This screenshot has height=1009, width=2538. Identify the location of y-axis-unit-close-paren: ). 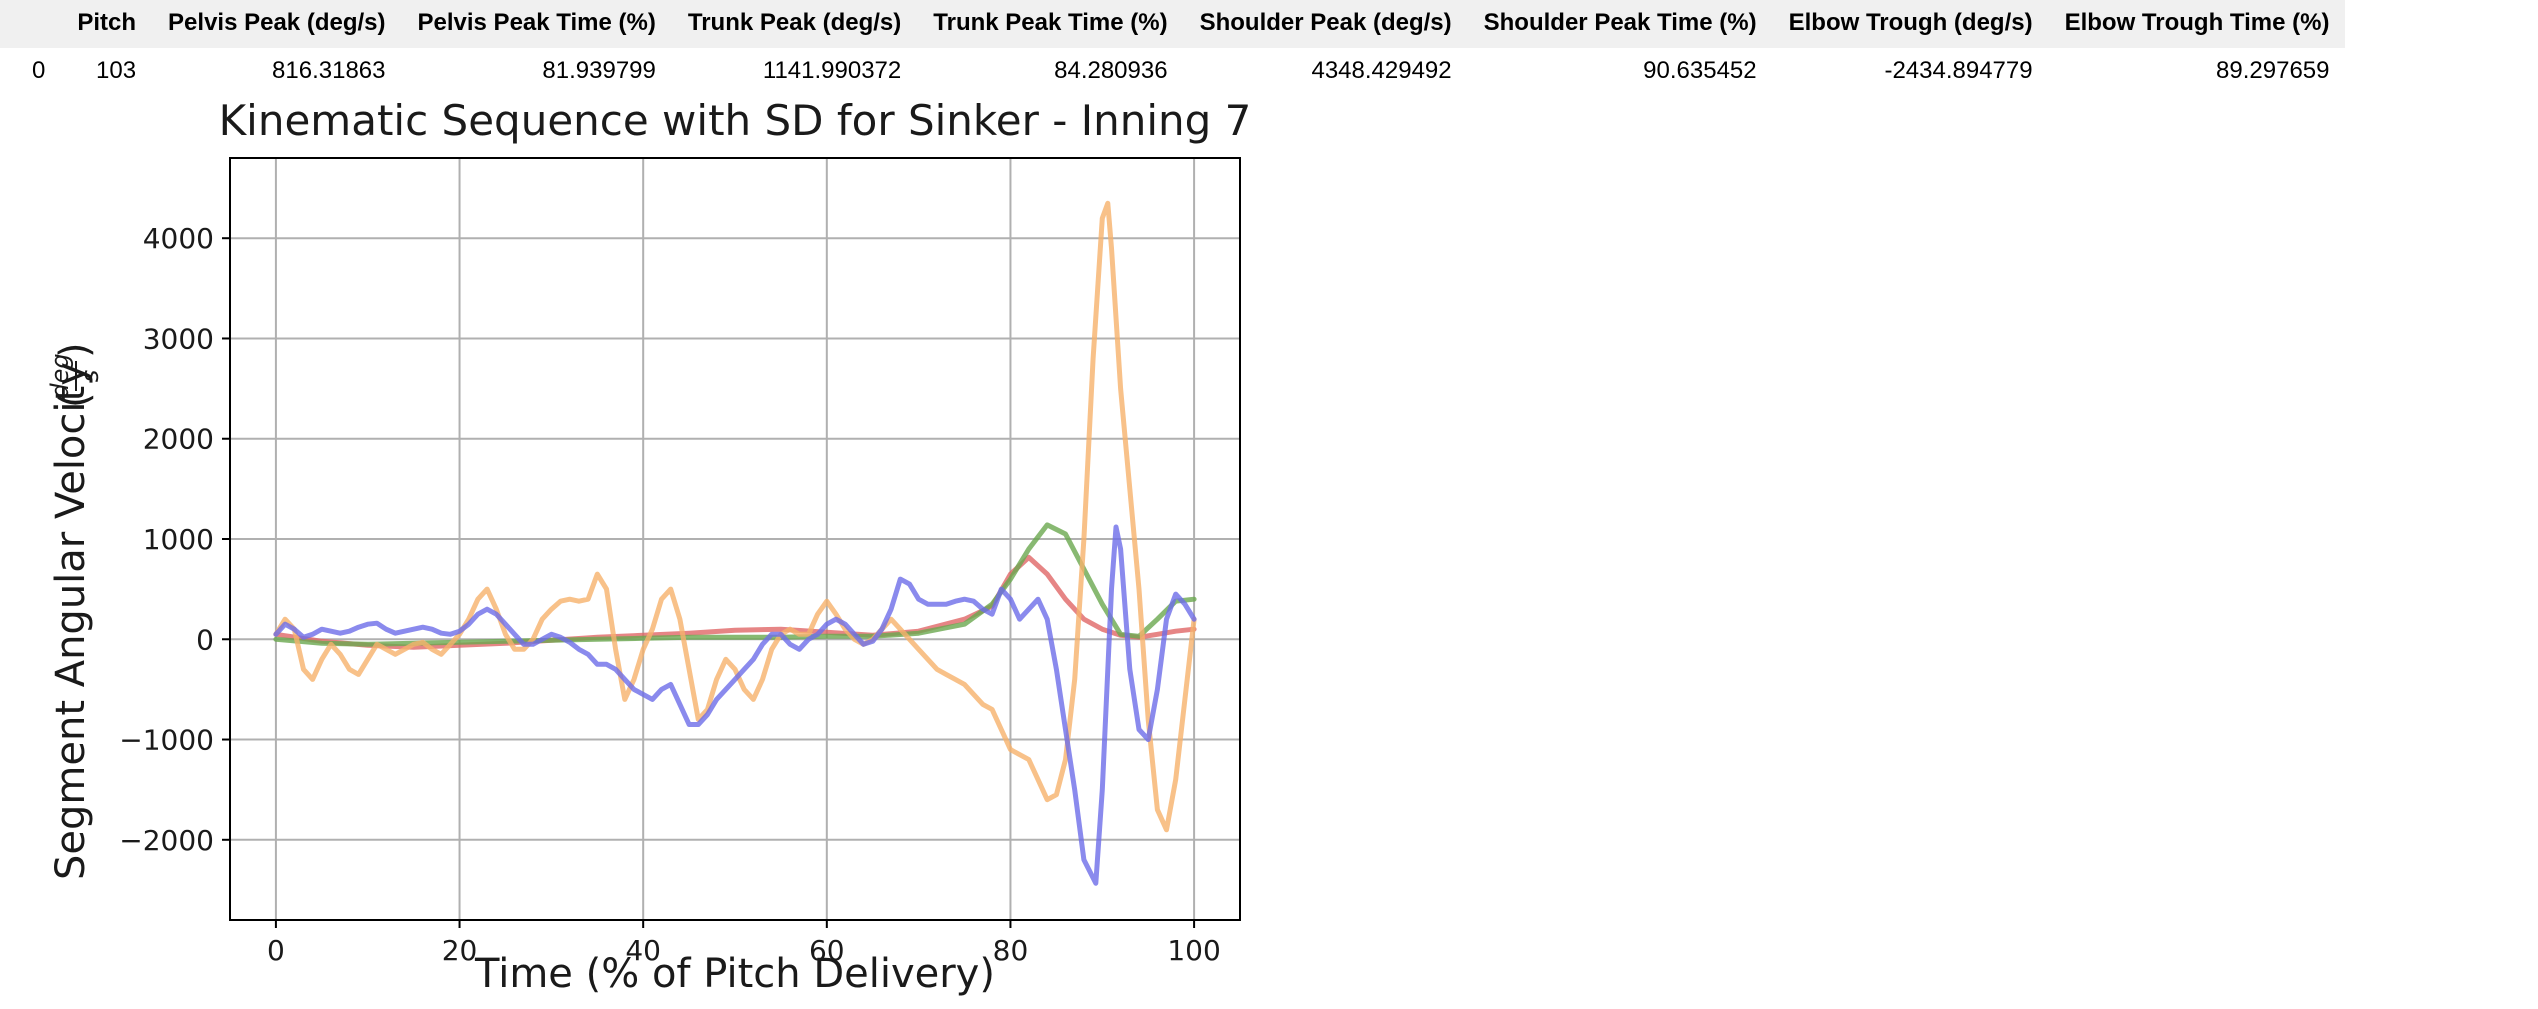
(75, 350).